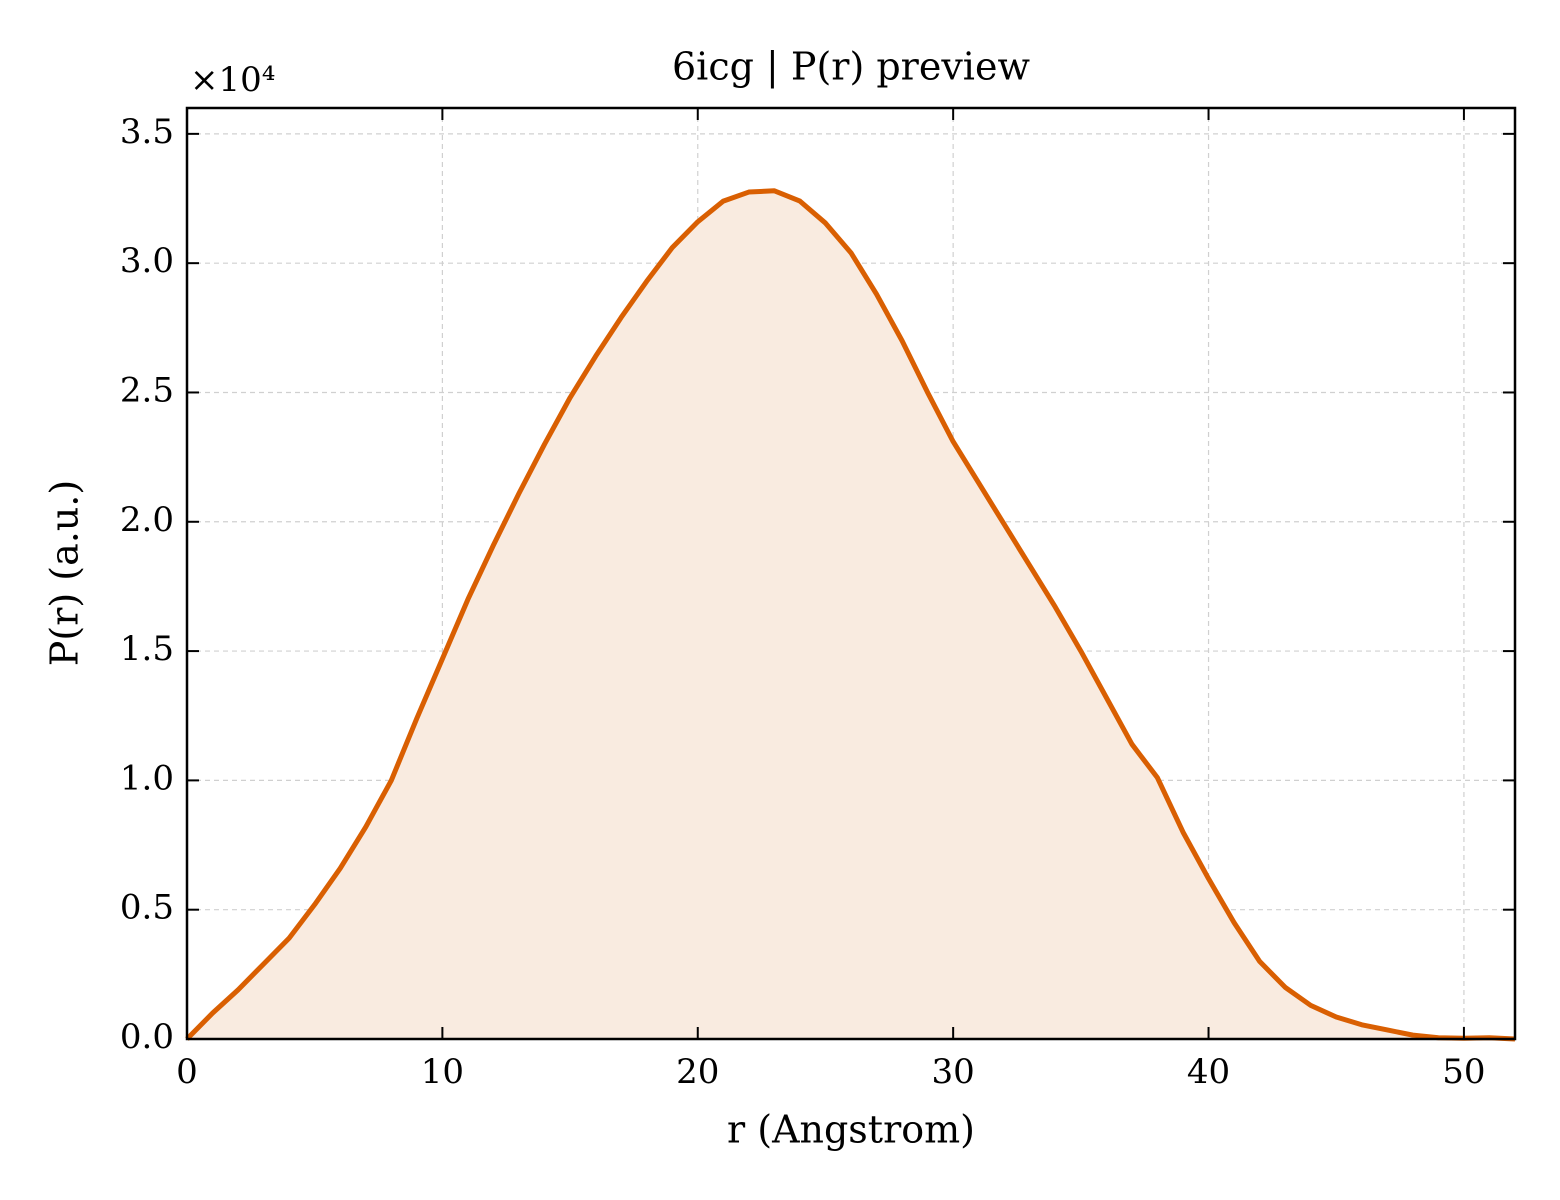 The height and width of the screenshot is (1200, 1560). What do you see at coordinates (697, 1072) in the screenshot?
I see `x-tick-label: 20` at bounding box center [697, 1072].